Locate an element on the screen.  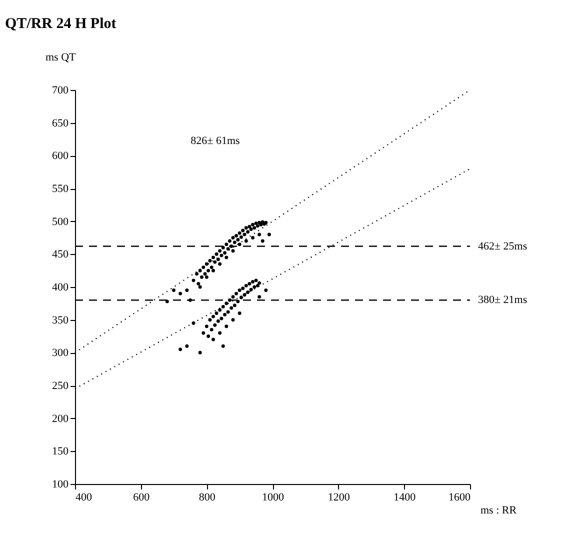
y-tick-label: 700 is located at coordinates (60, 90).